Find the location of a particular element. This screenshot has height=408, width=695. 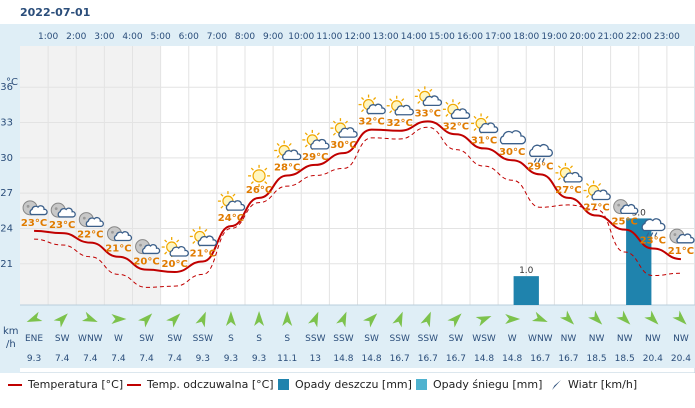

legend-rain-label: Opady deszczu [mm] is located at coordinates (353, 384).